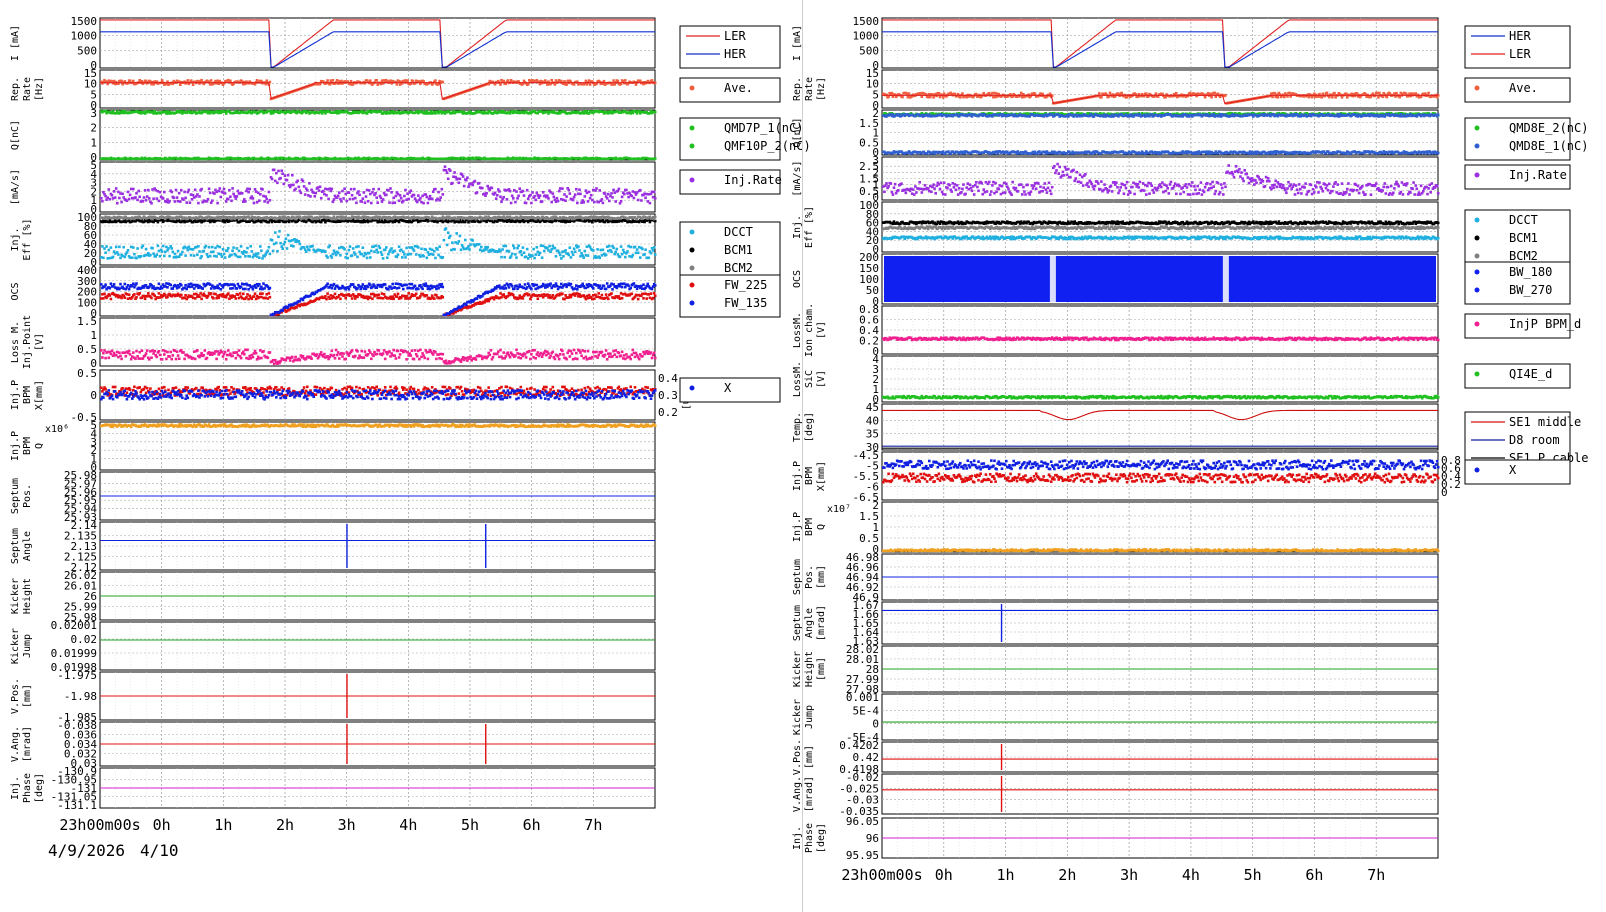  Describe the element at coordinates (745, 139) in the screenshot. I see `legend-q: QMD7P_1(nC)QMF10P_2(nC)` at that location.